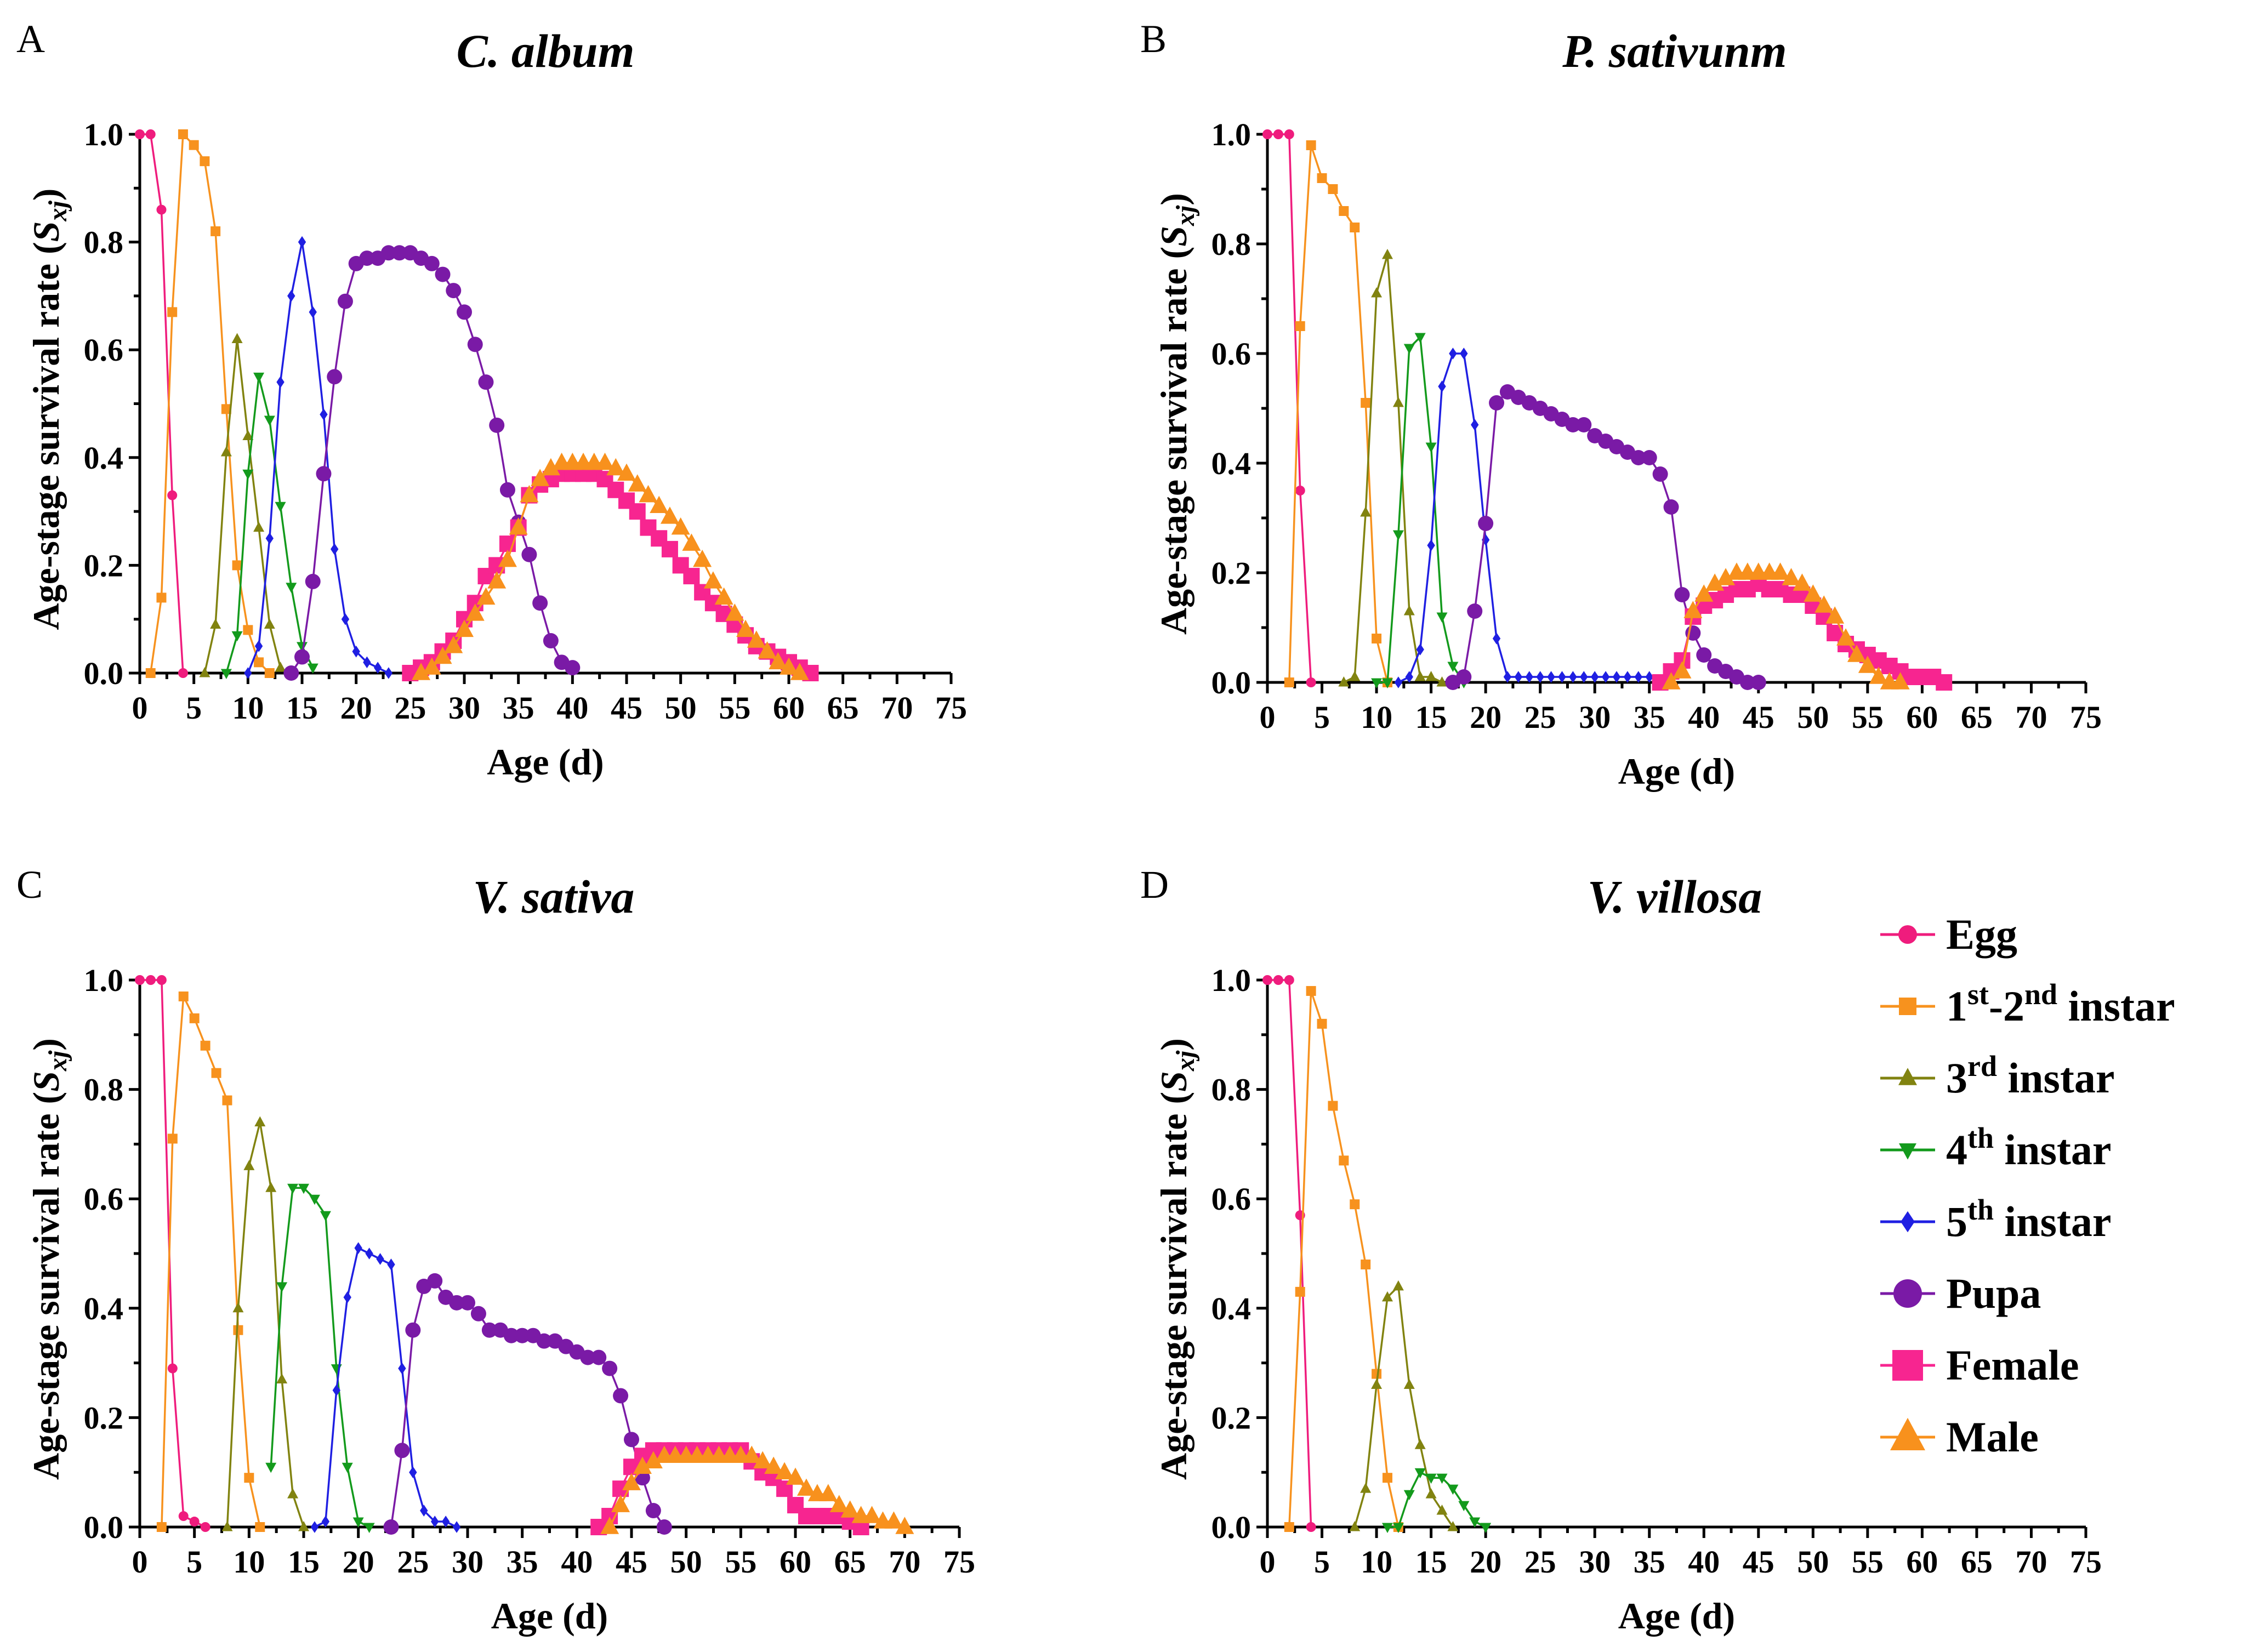 This screenshot has width=2264, height=1652. What do you see at coordinates (1996, 1147) in the screenshot?
I see `legend-item-i4: 4th instar` at bounding box center [1996, 1147].